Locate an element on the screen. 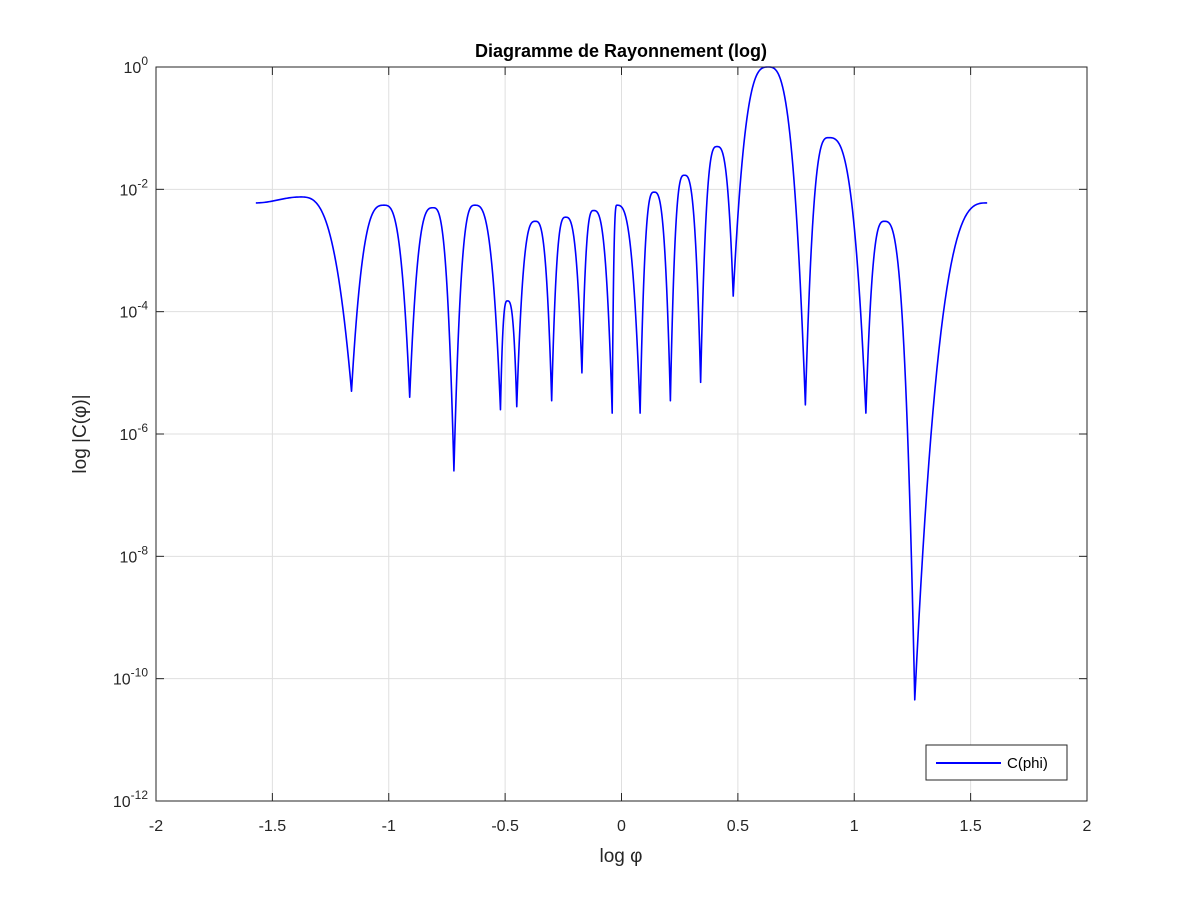 This screenshot has height=900, width=1200. y-tick-label: 10⁻⁴ is located at coordinates (134, 310).